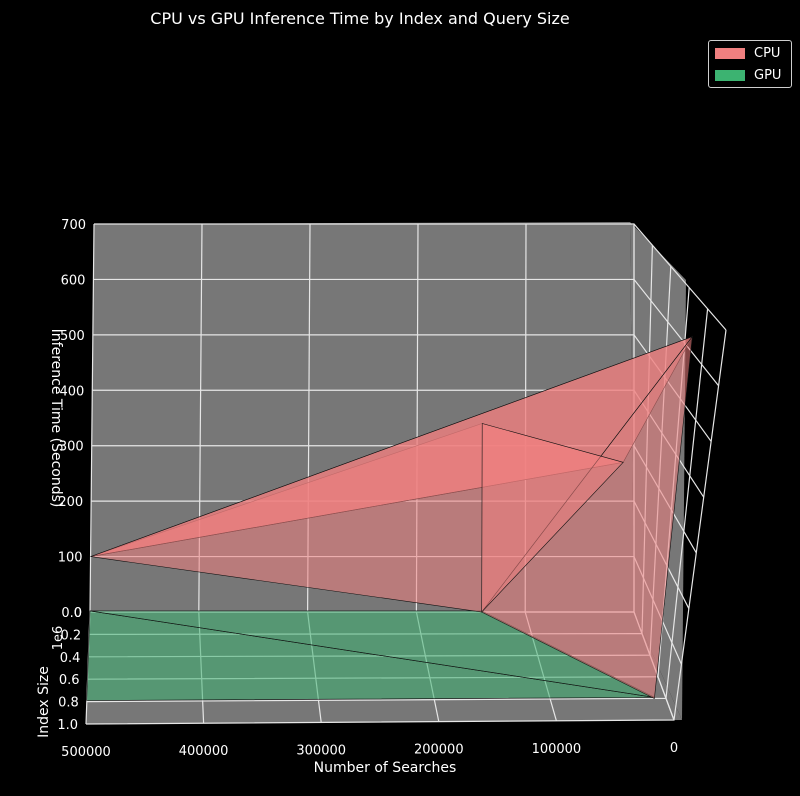  What do you see at coordinates (385, 768) in the screenshot?
I see `x-axis-label: Number of Searches` at bounding box center [385, 768].